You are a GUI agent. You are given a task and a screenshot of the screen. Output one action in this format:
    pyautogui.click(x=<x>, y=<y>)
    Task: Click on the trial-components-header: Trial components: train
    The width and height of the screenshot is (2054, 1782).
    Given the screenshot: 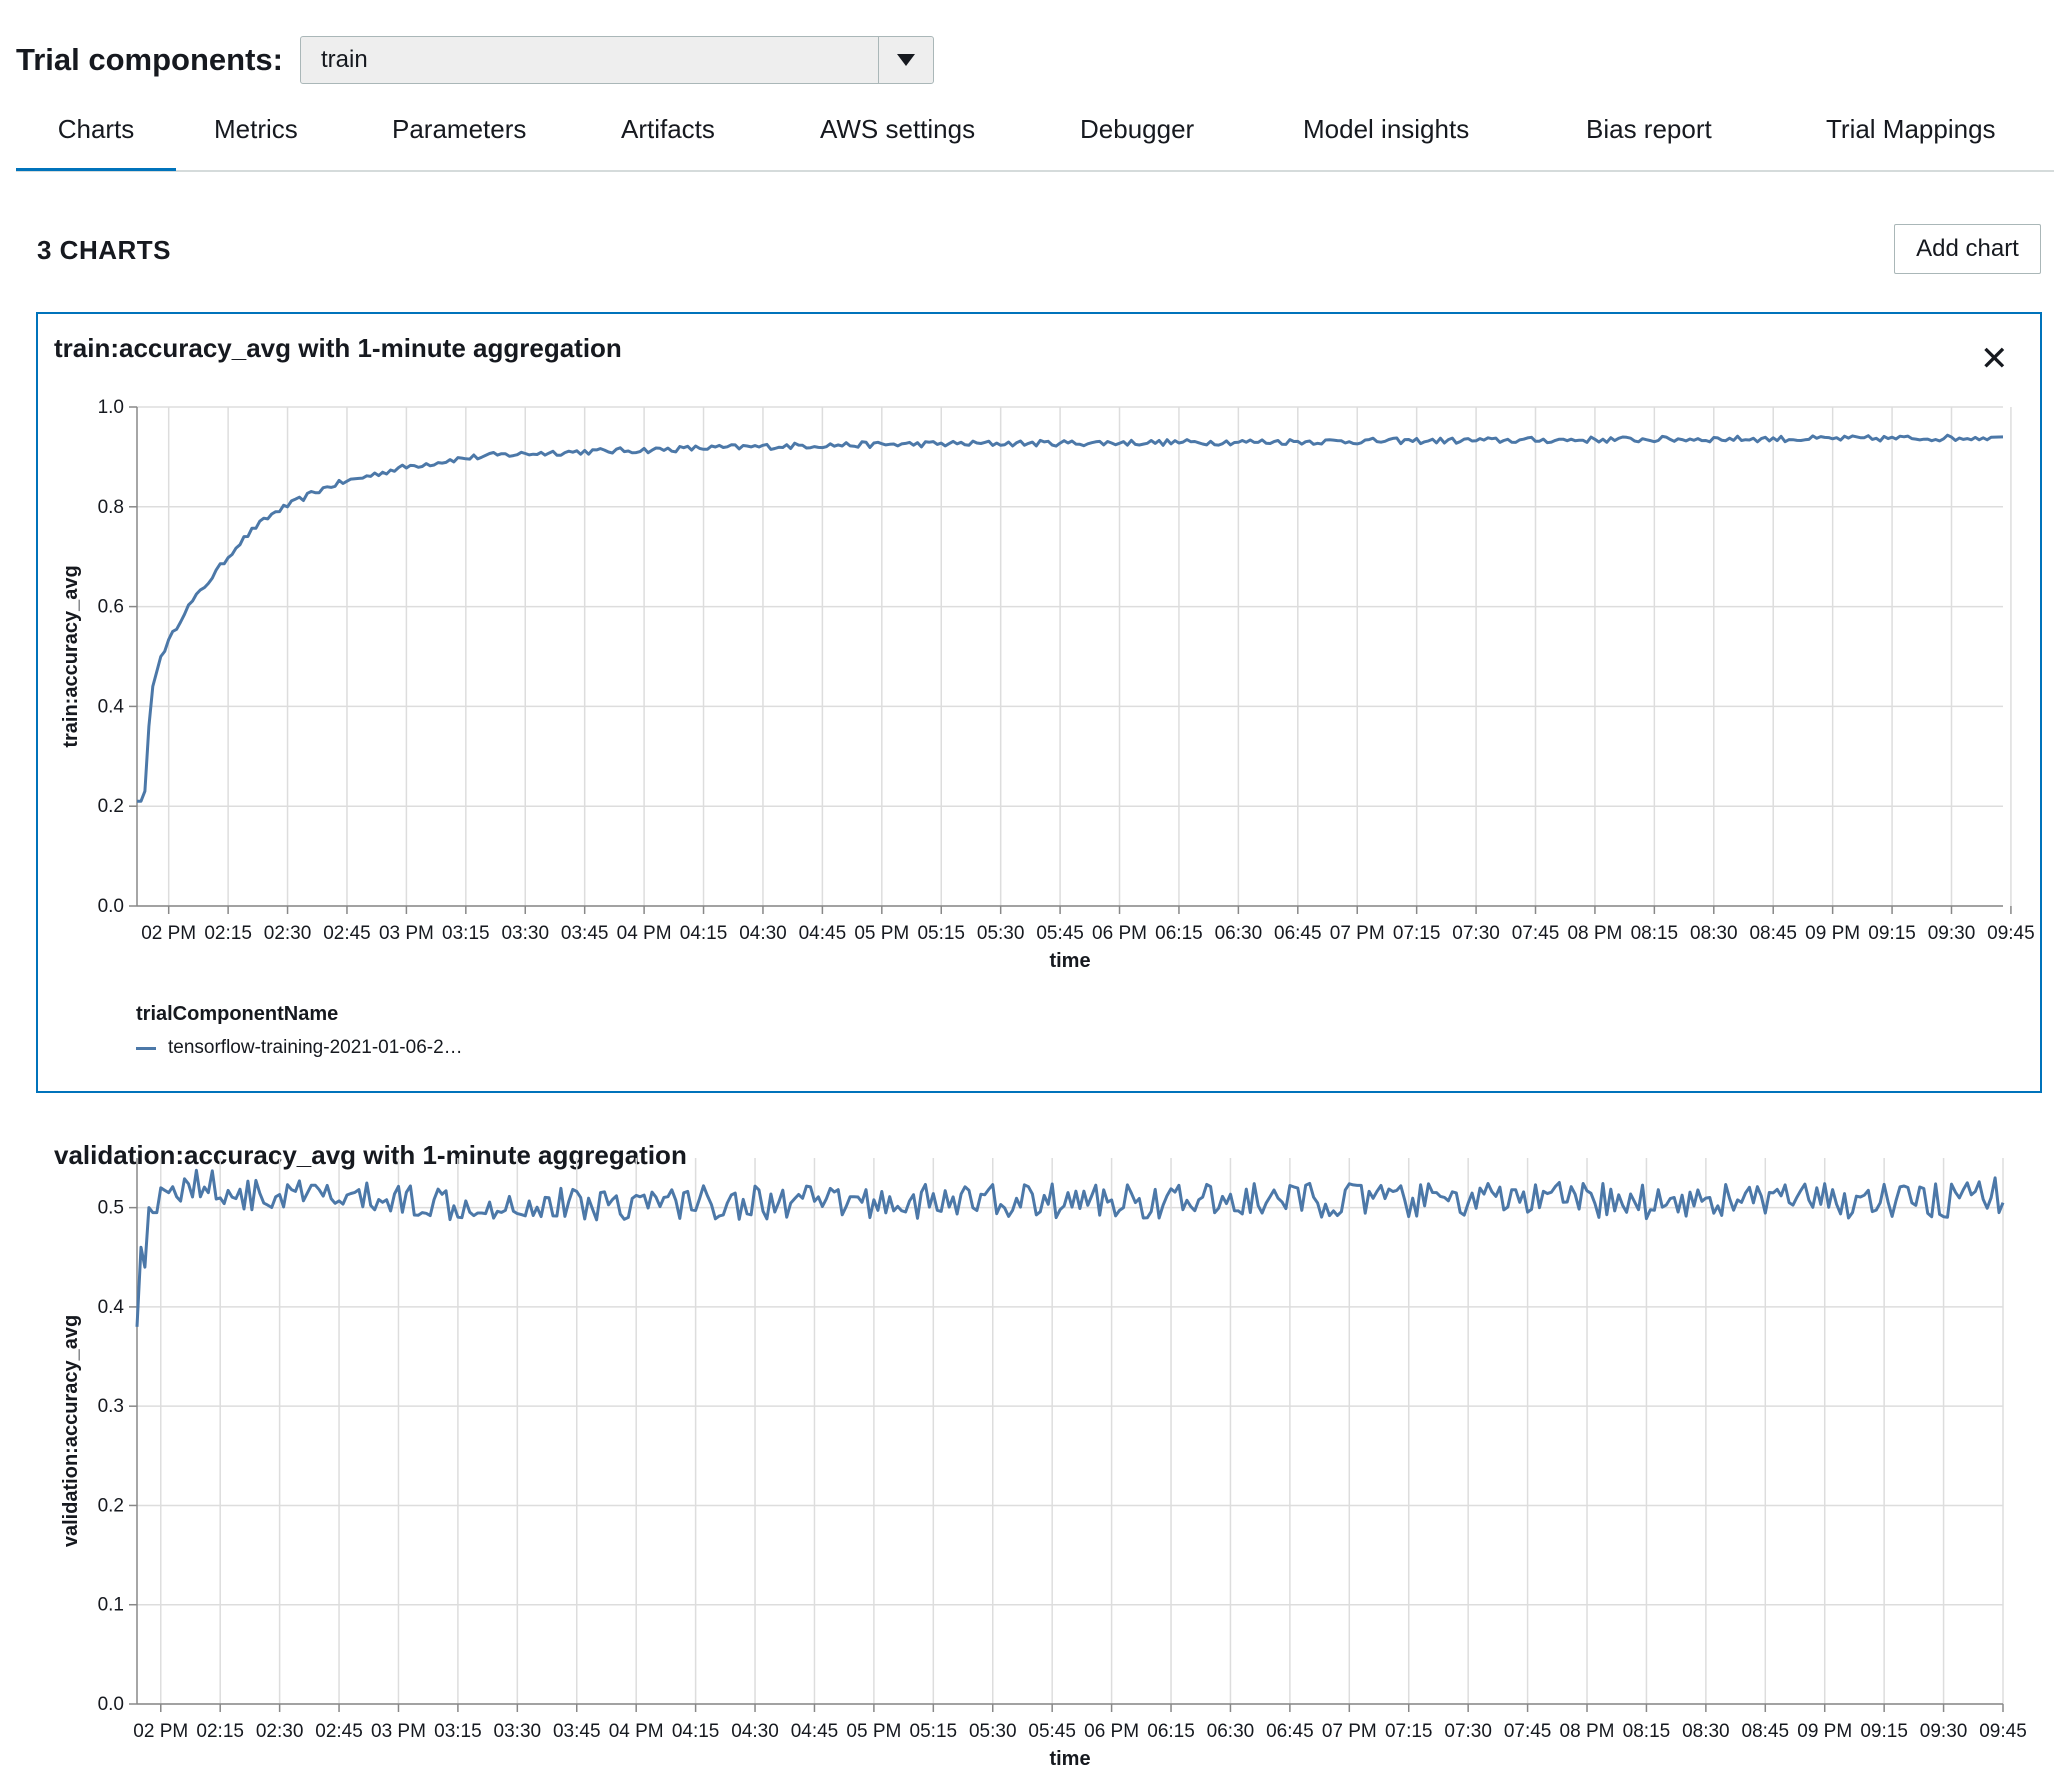 What is the action you would take?
    pyautogui.click(x=475, y=60)
    